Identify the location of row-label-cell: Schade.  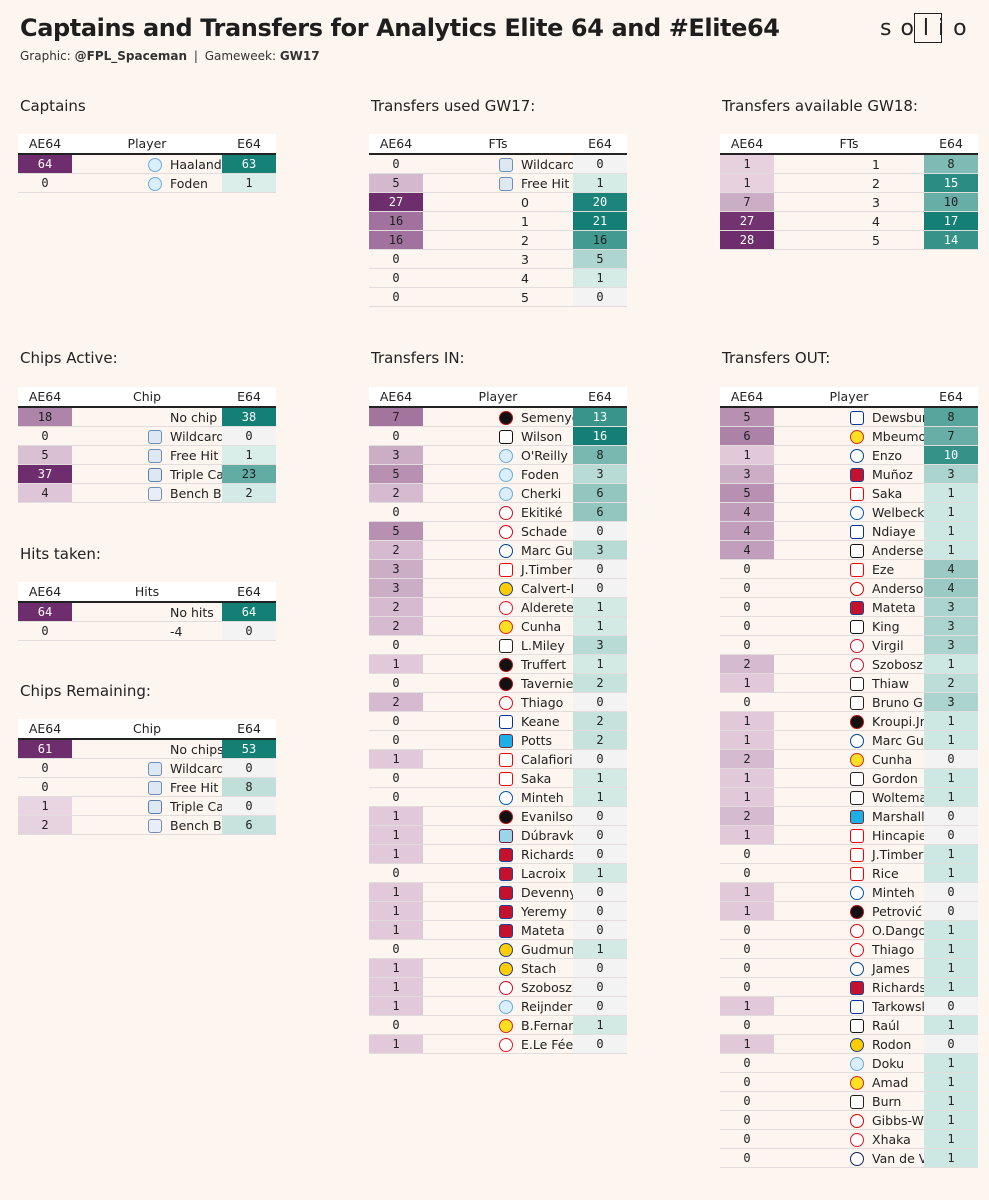
(498, 531).